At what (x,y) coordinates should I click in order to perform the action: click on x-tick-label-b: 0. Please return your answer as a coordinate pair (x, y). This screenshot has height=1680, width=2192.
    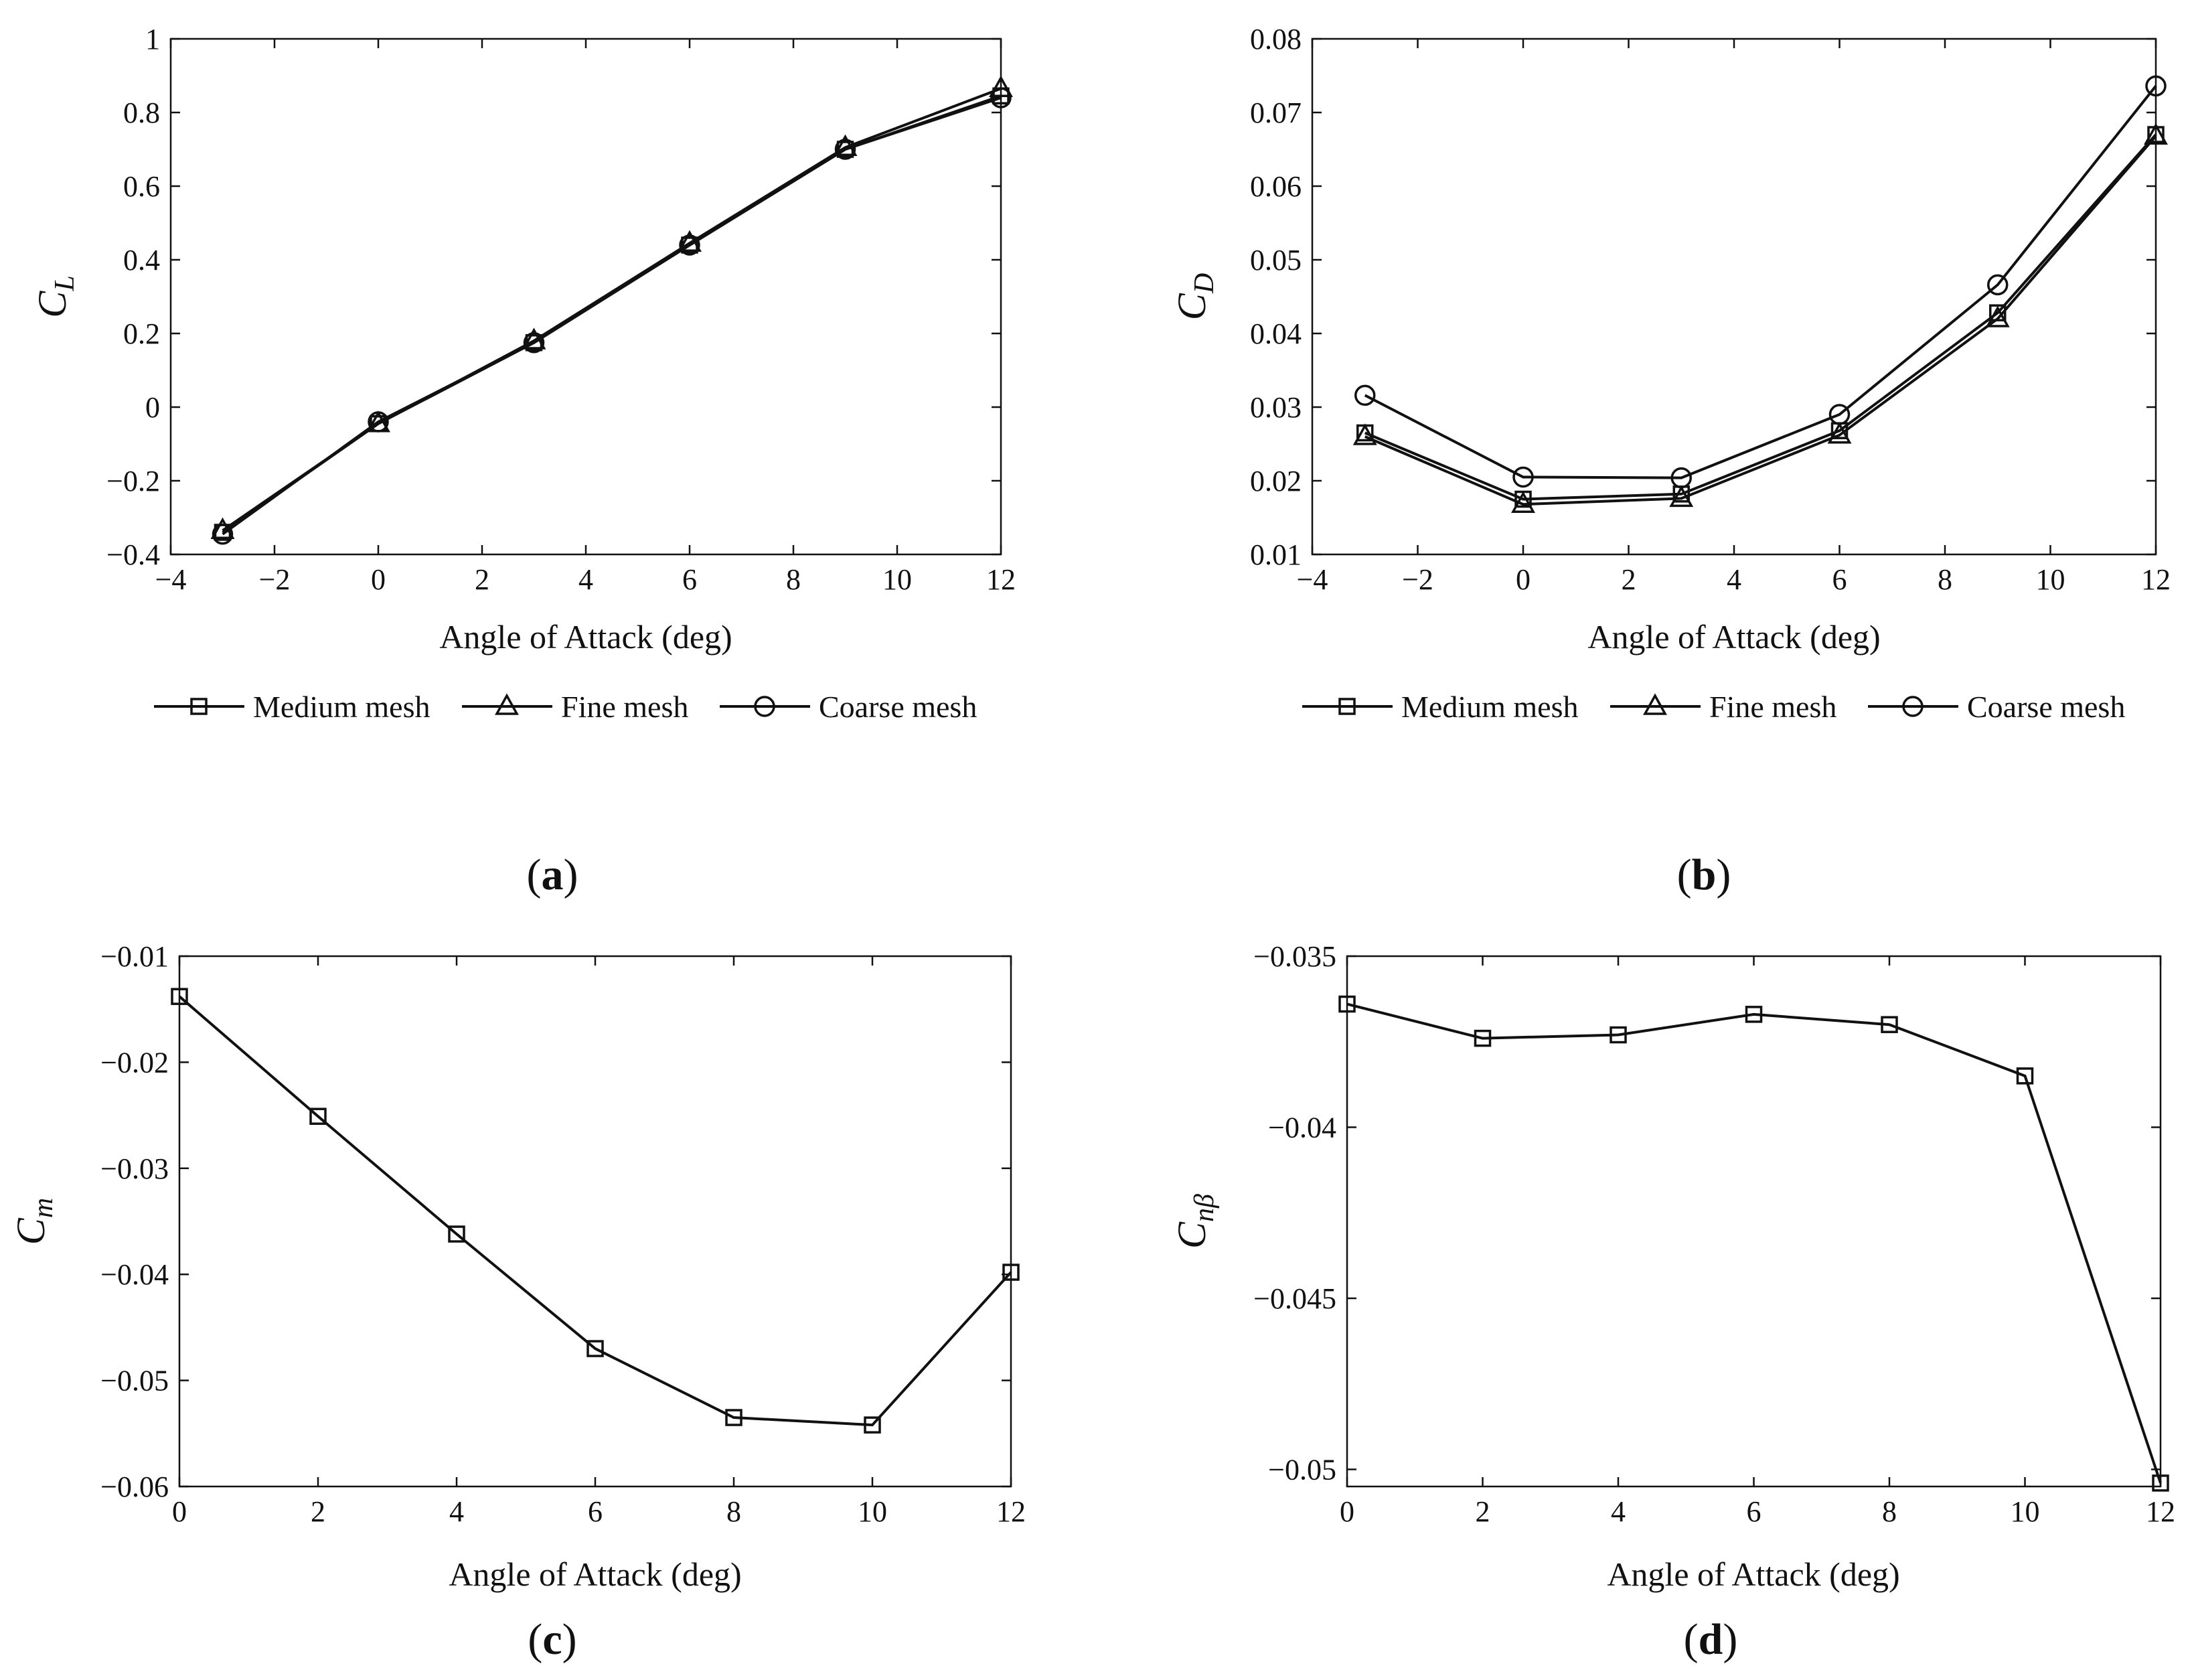
    Looking at the image, I should click on (1523, 579).